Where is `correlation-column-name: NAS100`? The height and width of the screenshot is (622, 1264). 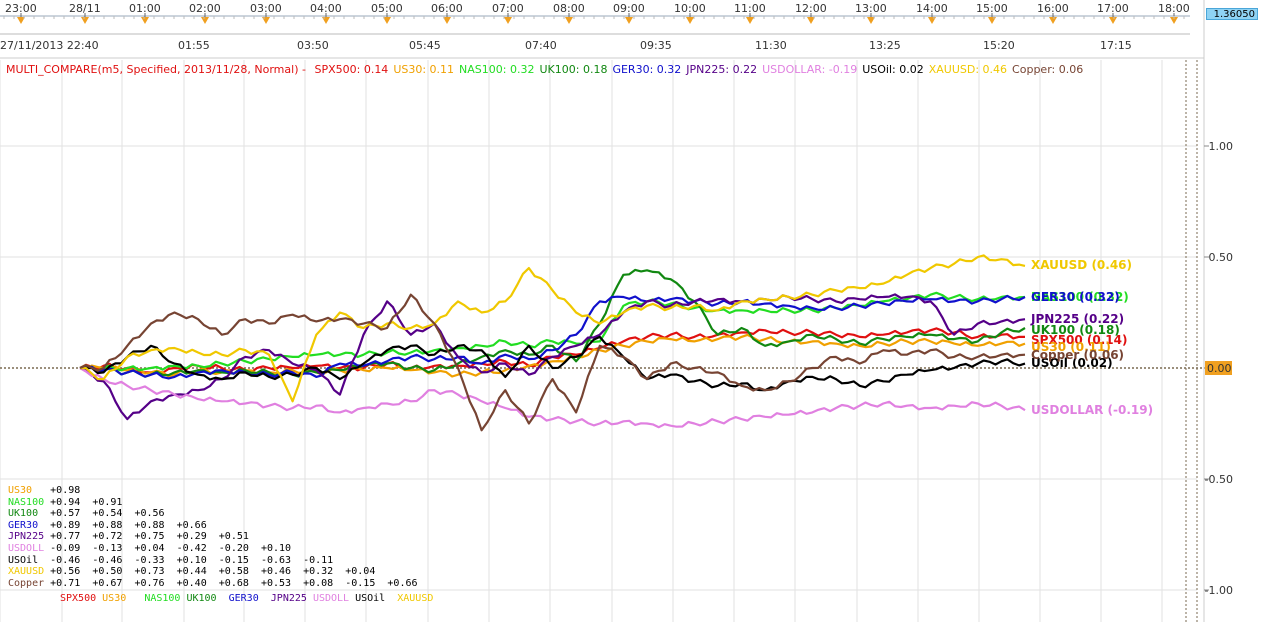 correlation-column-name: NAS100 is located at coordinates (165, 598).